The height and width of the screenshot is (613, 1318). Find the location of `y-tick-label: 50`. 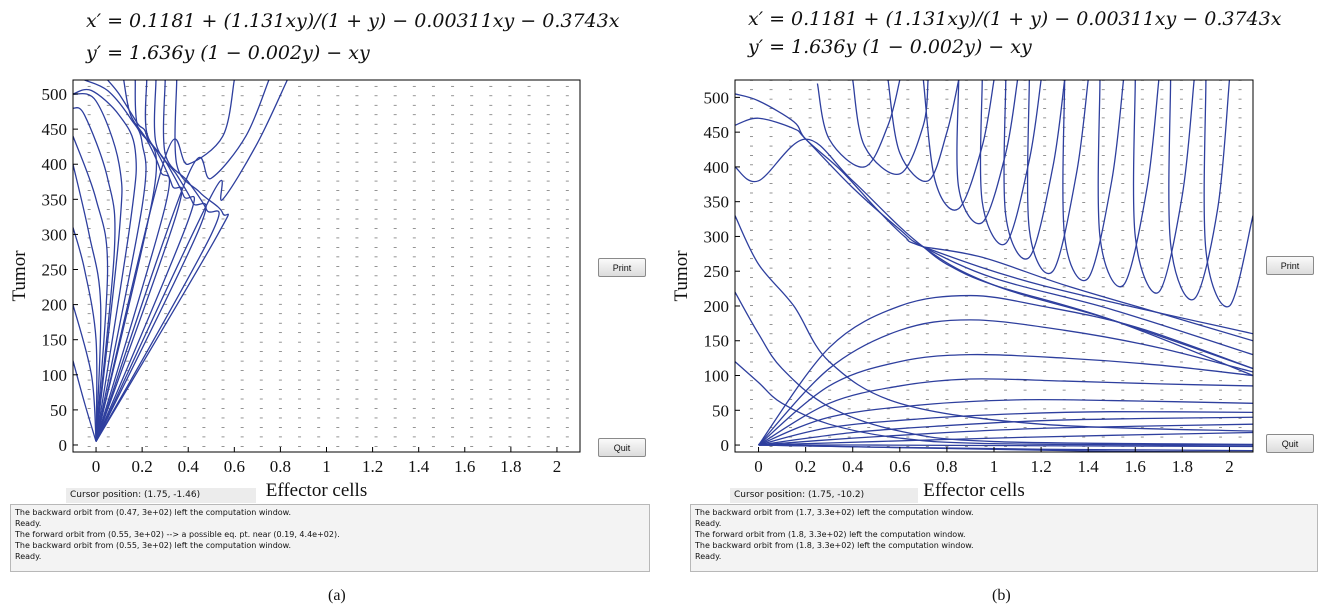

y-tick-label: 50 is located at coordinates (720, 410).